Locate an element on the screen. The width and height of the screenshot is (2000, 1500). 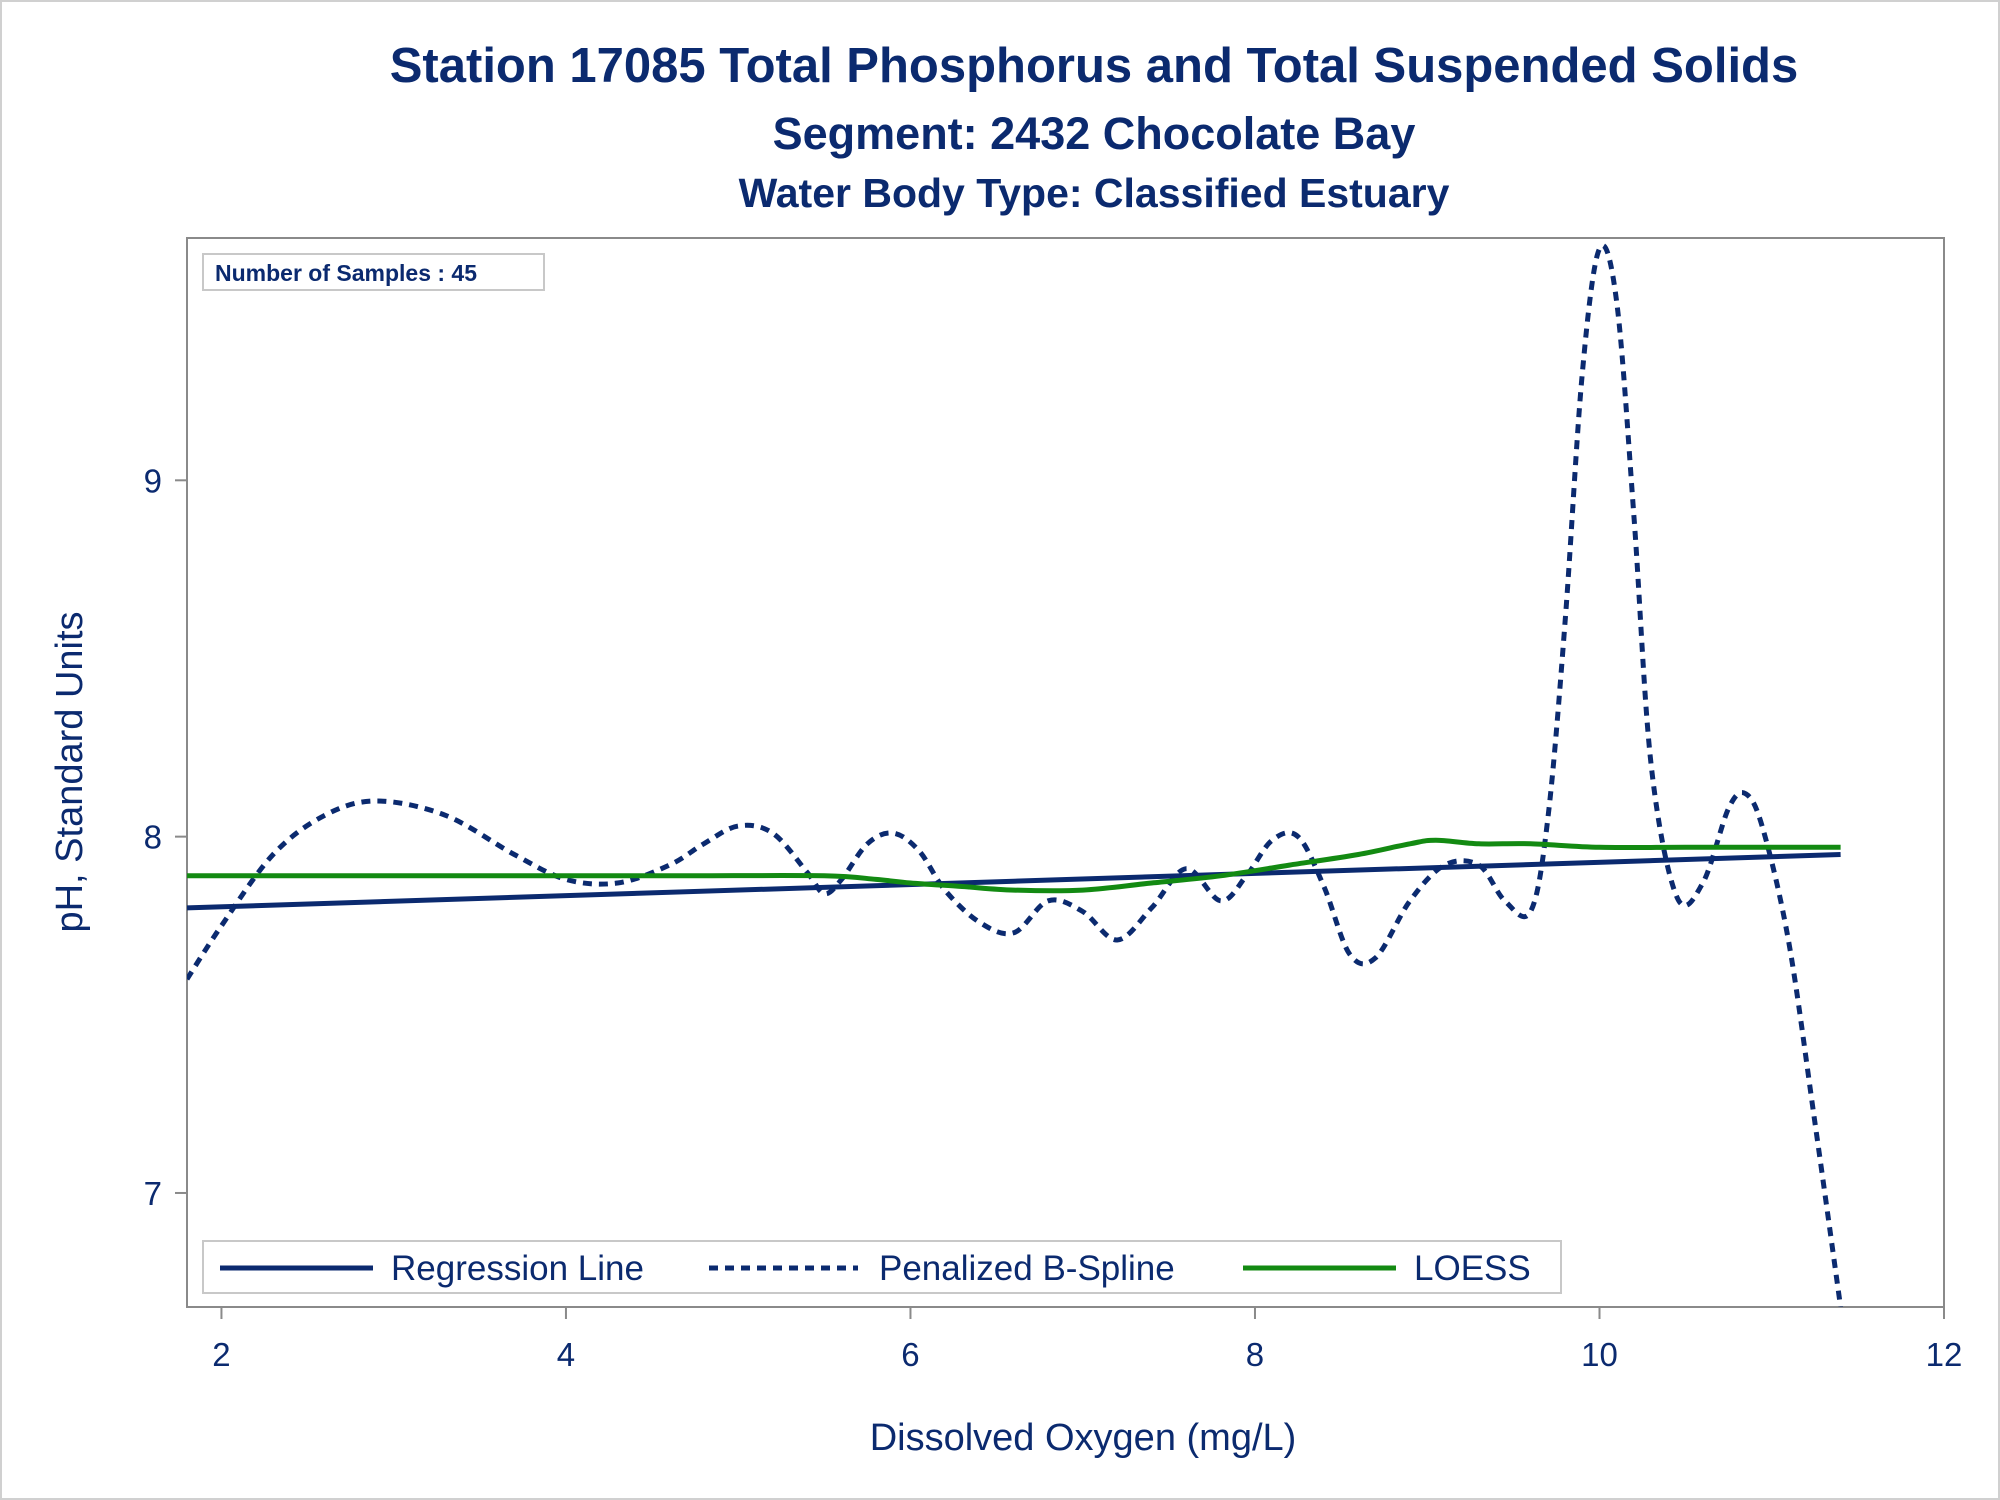
y-axis-label: pH, Standard Units is located at coordinates (70, 771).